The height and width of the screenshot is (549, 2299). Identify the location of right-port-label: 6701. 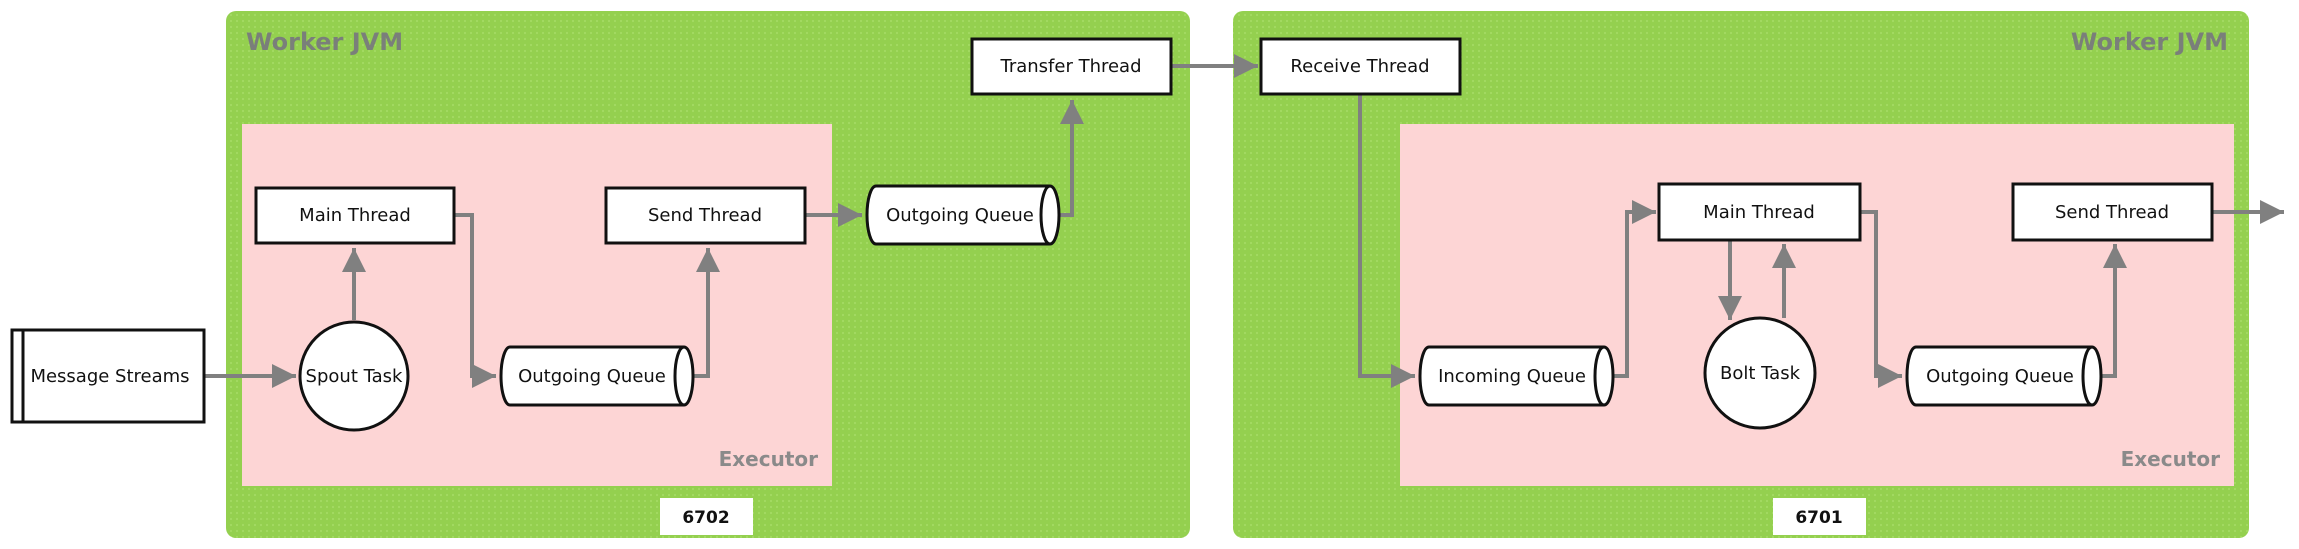
(1818, 518).